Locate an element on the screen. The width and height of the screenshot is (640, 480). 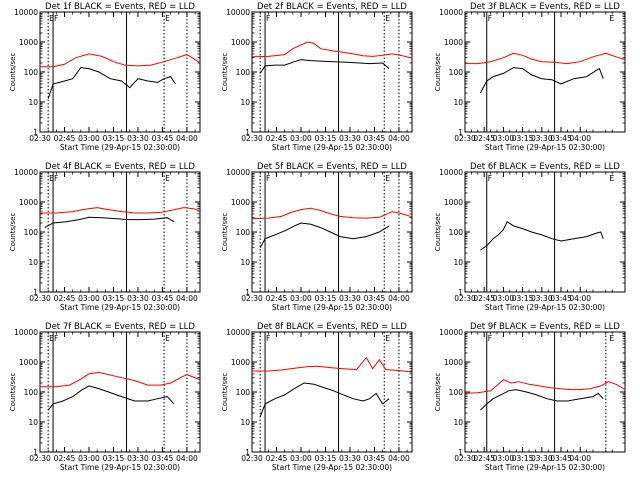
panel-title: Det 9f BLACK = Events, RED = LLD is located at coordinates (545, 327).